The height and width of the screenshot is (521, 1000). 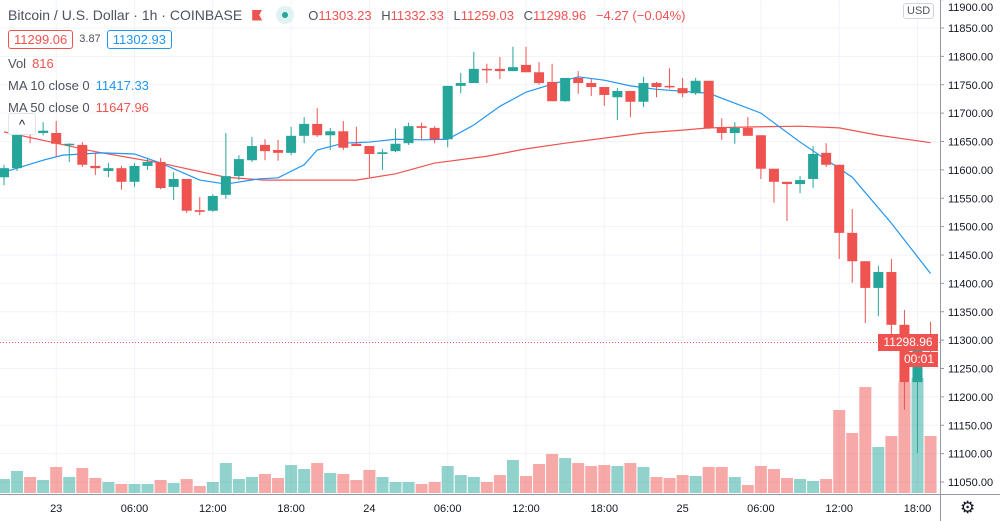 I want to click on flag-icon, so click(x=257, y=15).